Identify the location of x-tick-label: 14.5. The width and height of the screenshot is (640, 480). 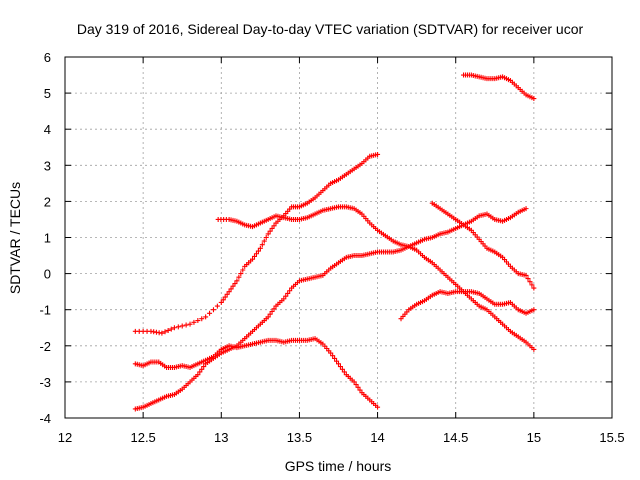
(455, 437).